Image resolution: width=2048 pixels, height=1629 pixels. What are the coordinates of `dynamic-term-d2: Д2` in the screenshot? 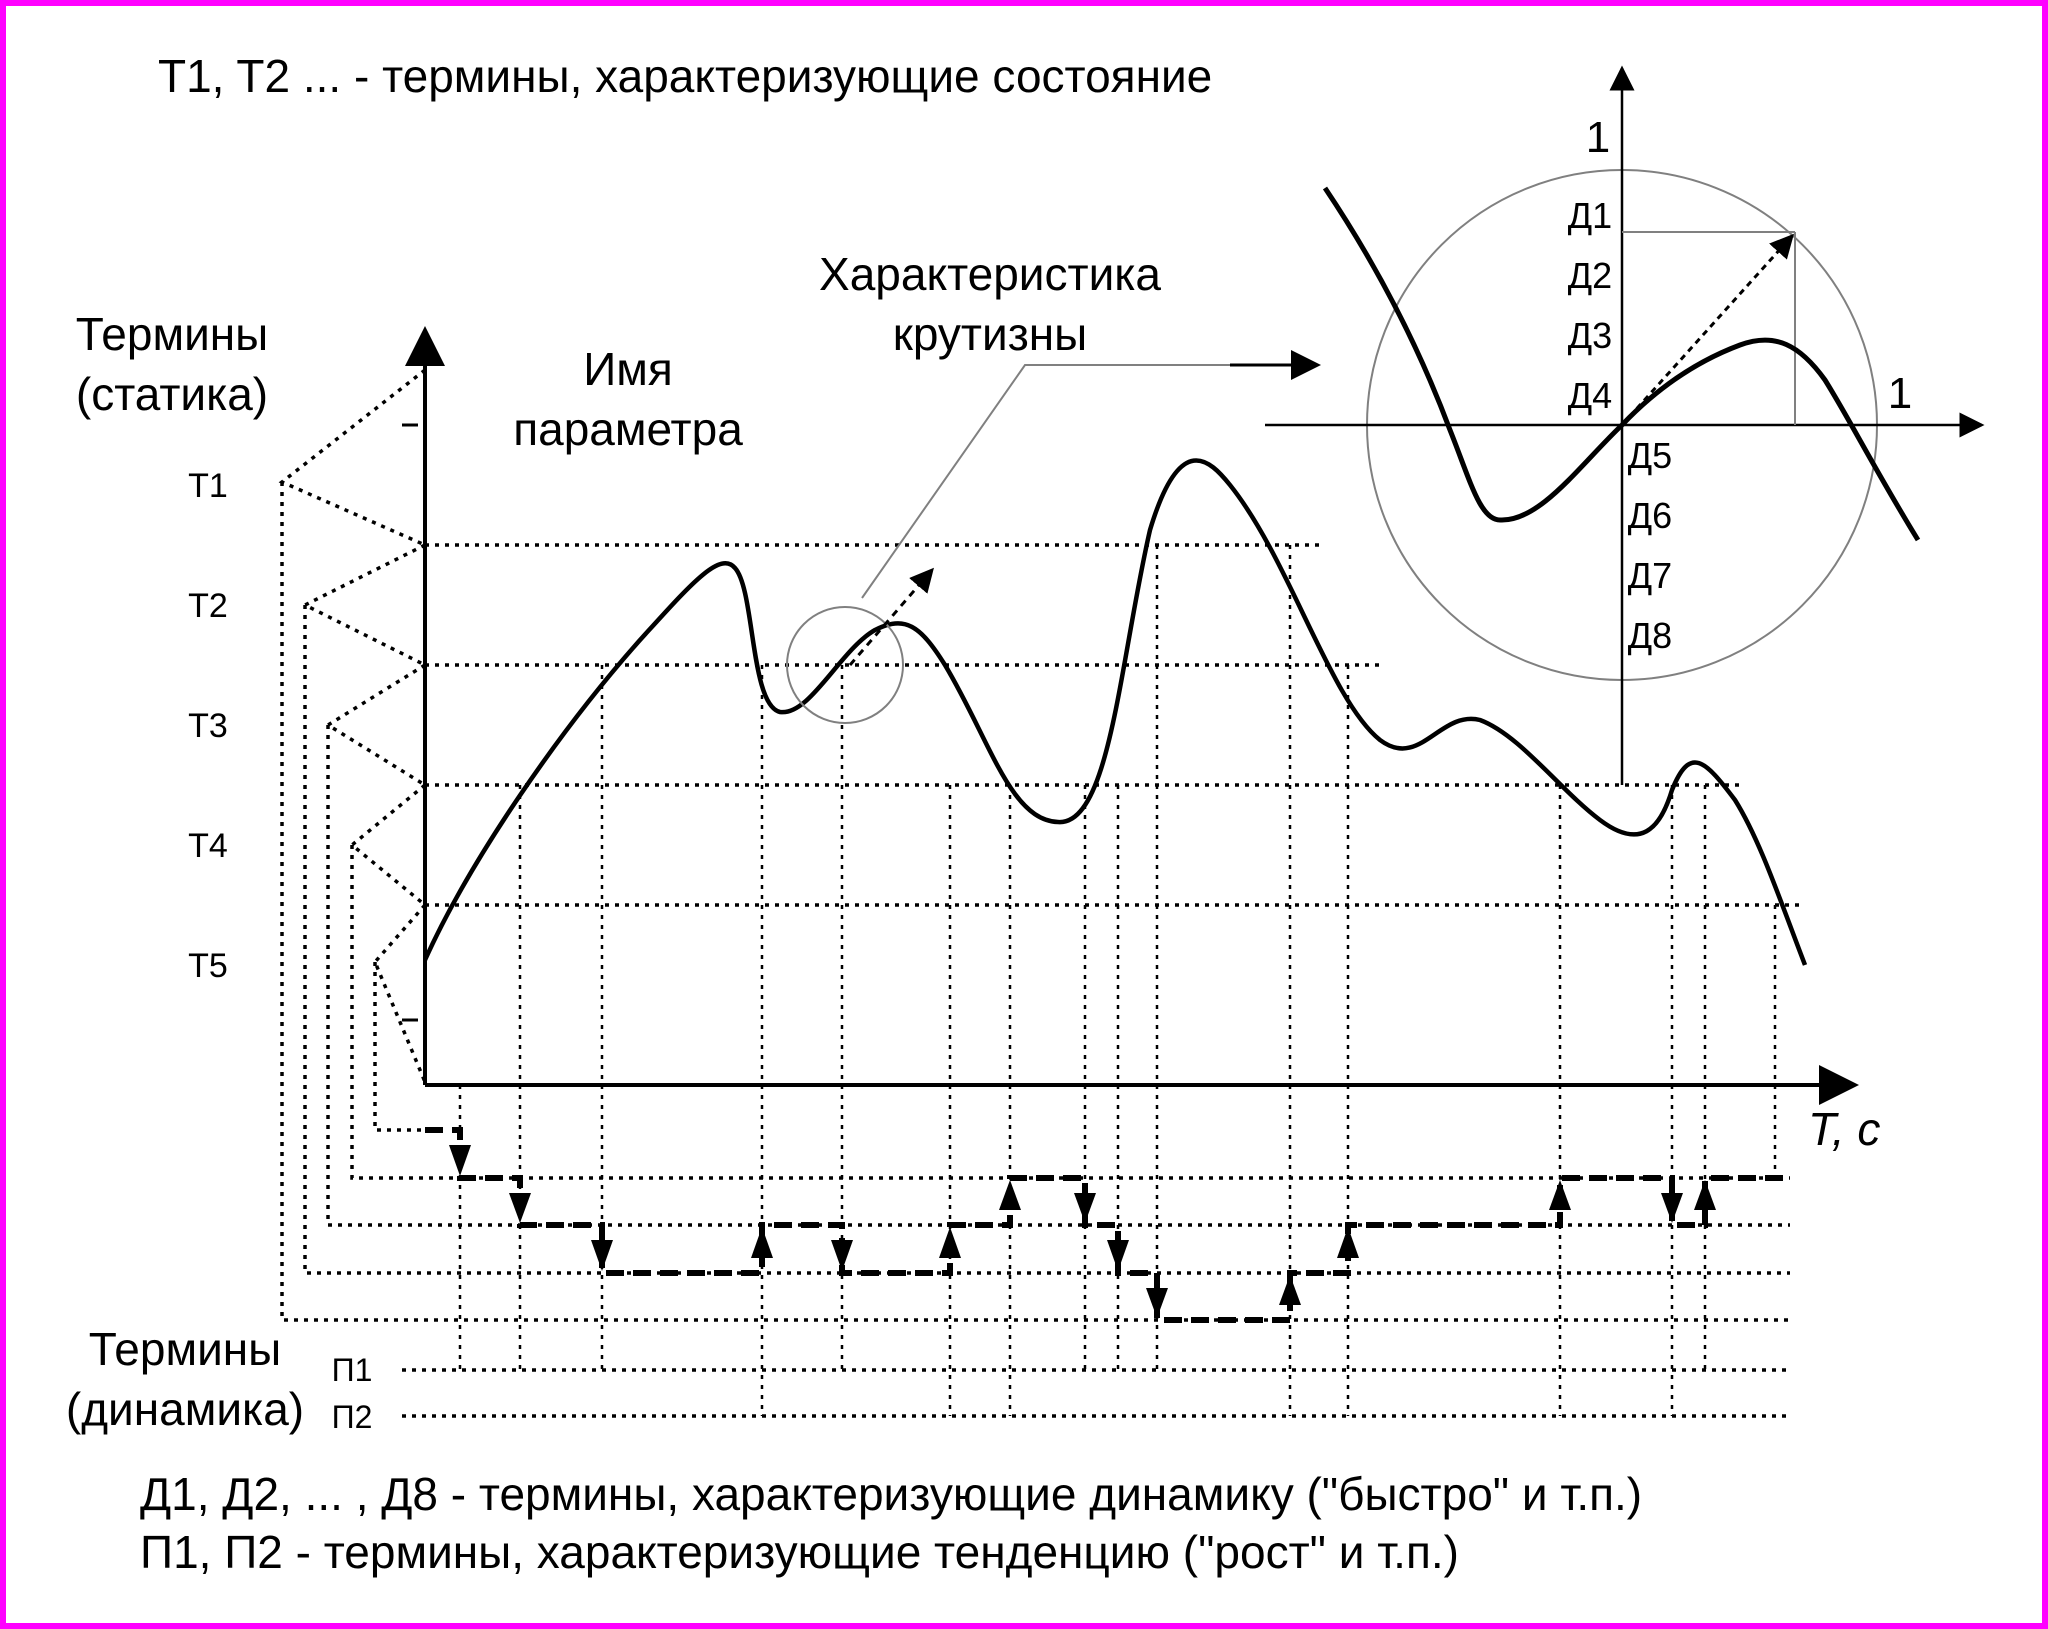 It's located at (1590, 275).